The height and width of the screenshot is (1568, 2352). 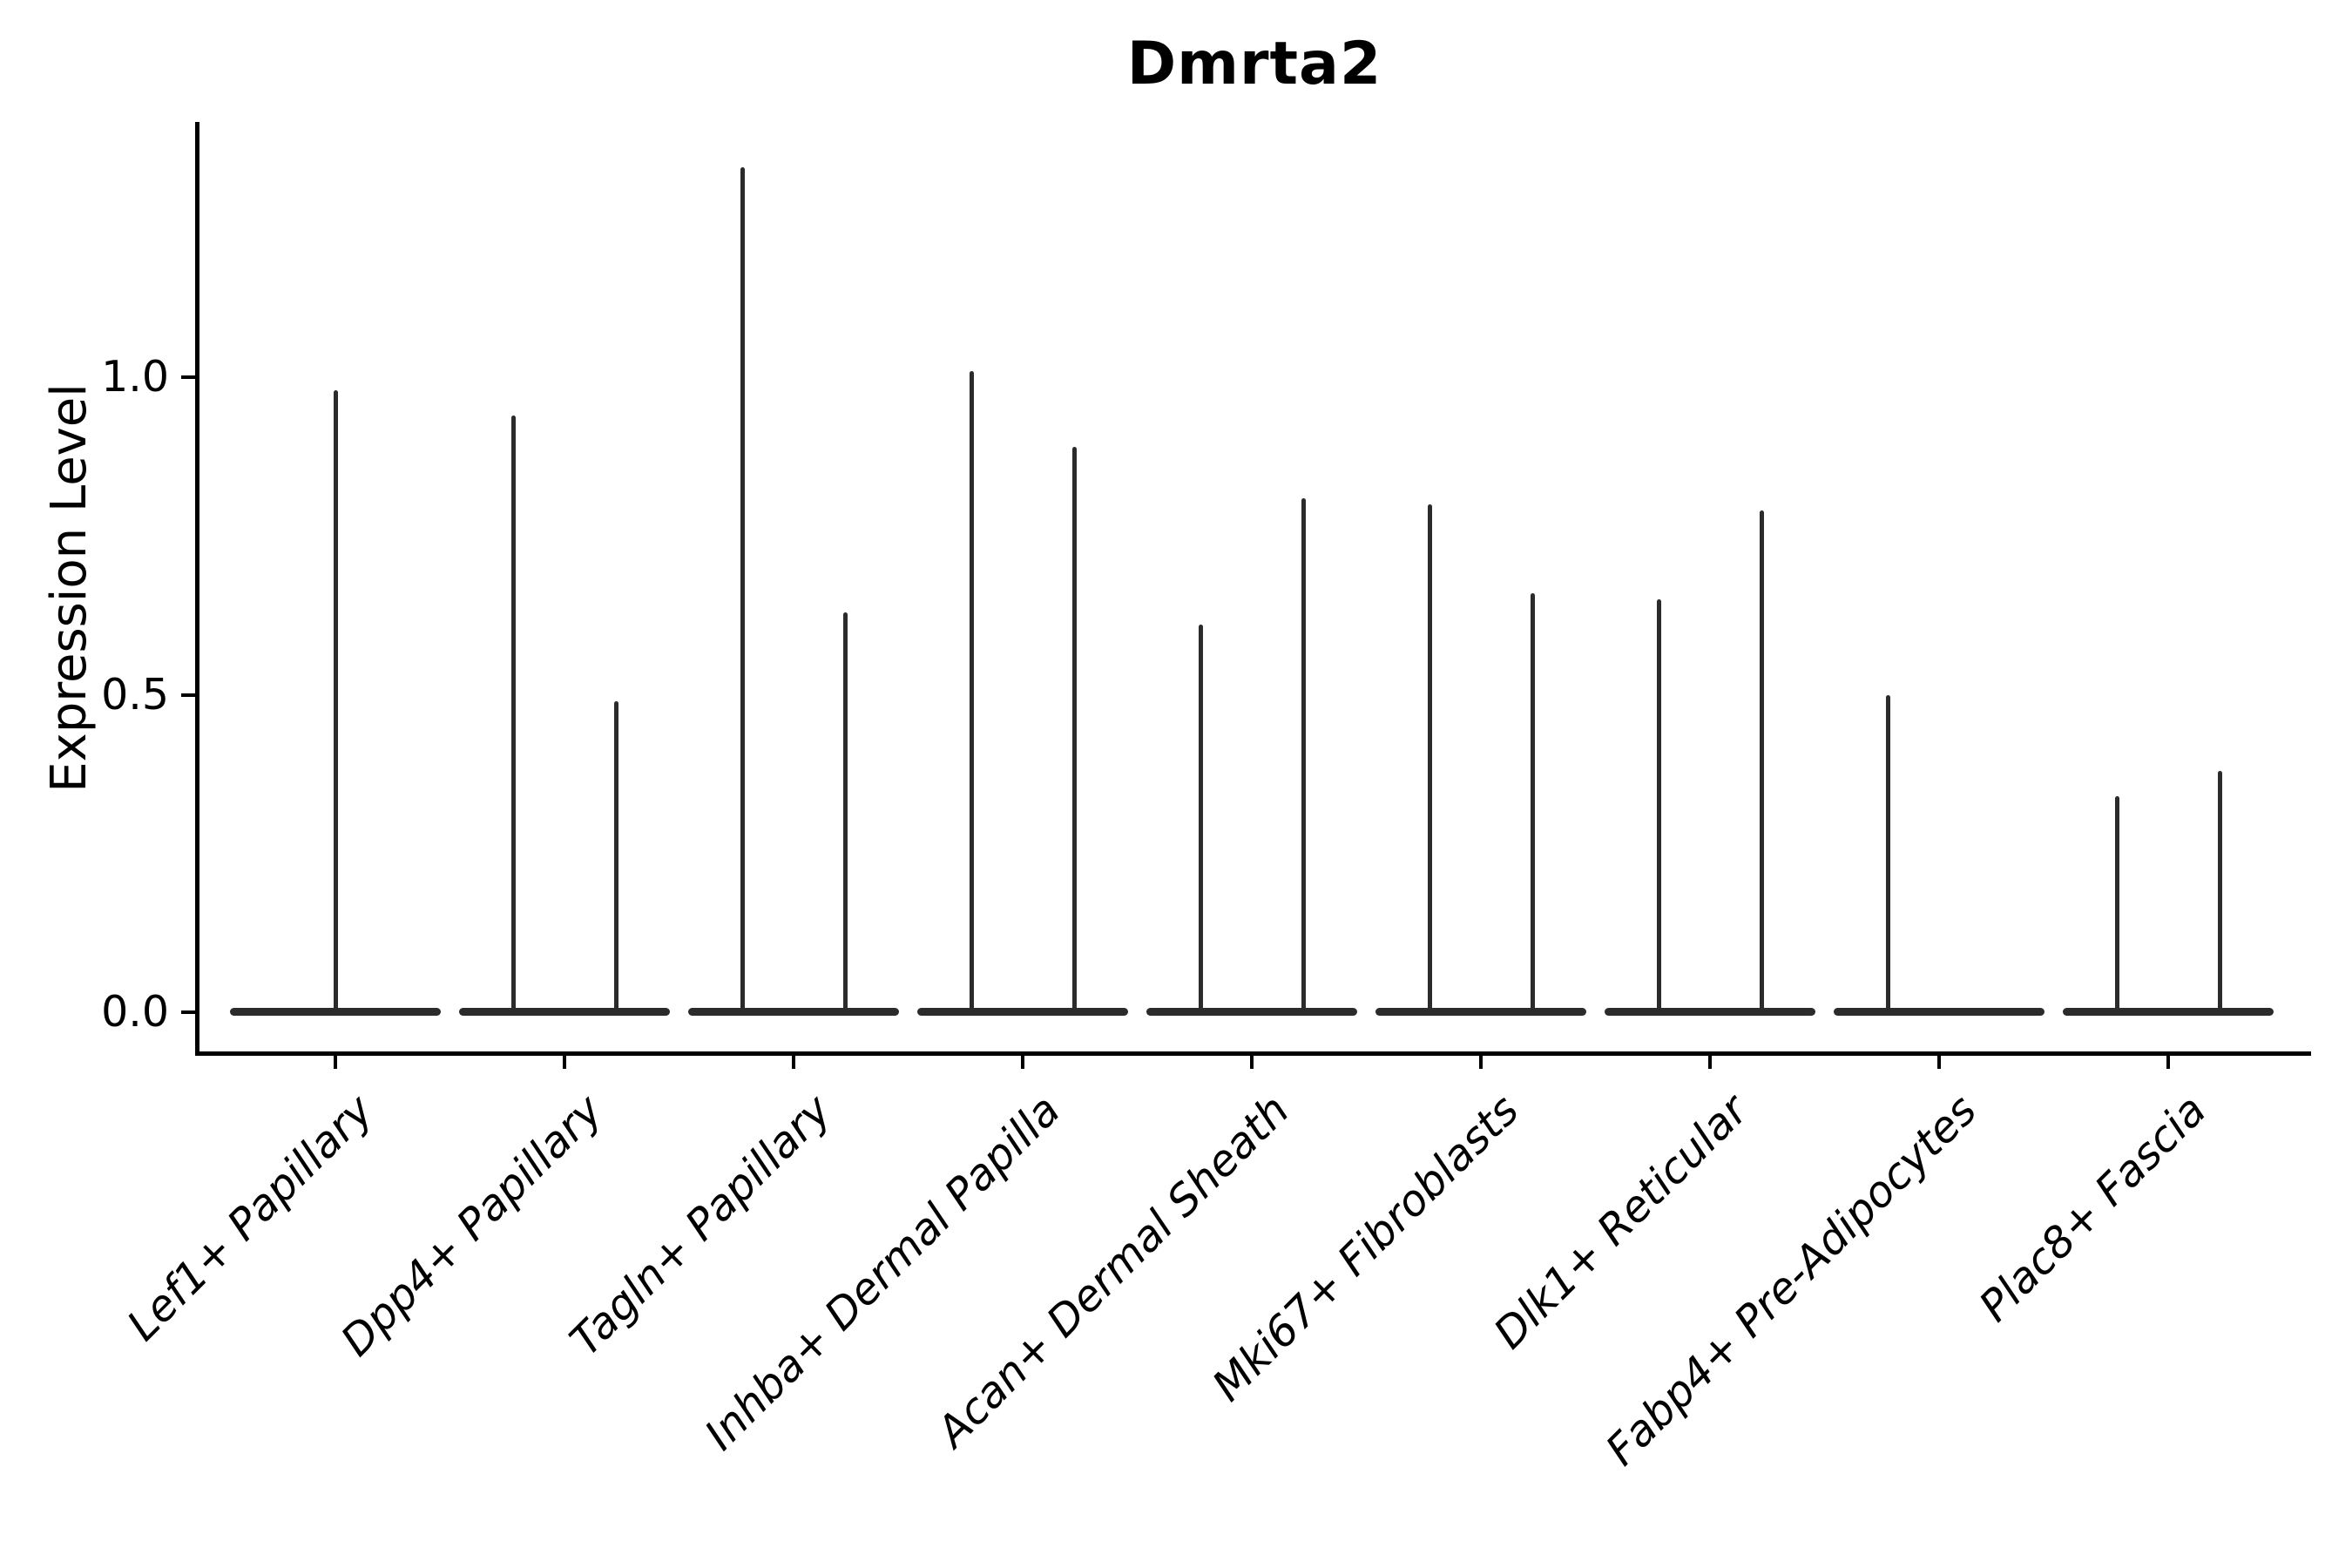 I want to click on x-tick-label: Dlk1+ Reticular, so click(x=1621, y=1222).